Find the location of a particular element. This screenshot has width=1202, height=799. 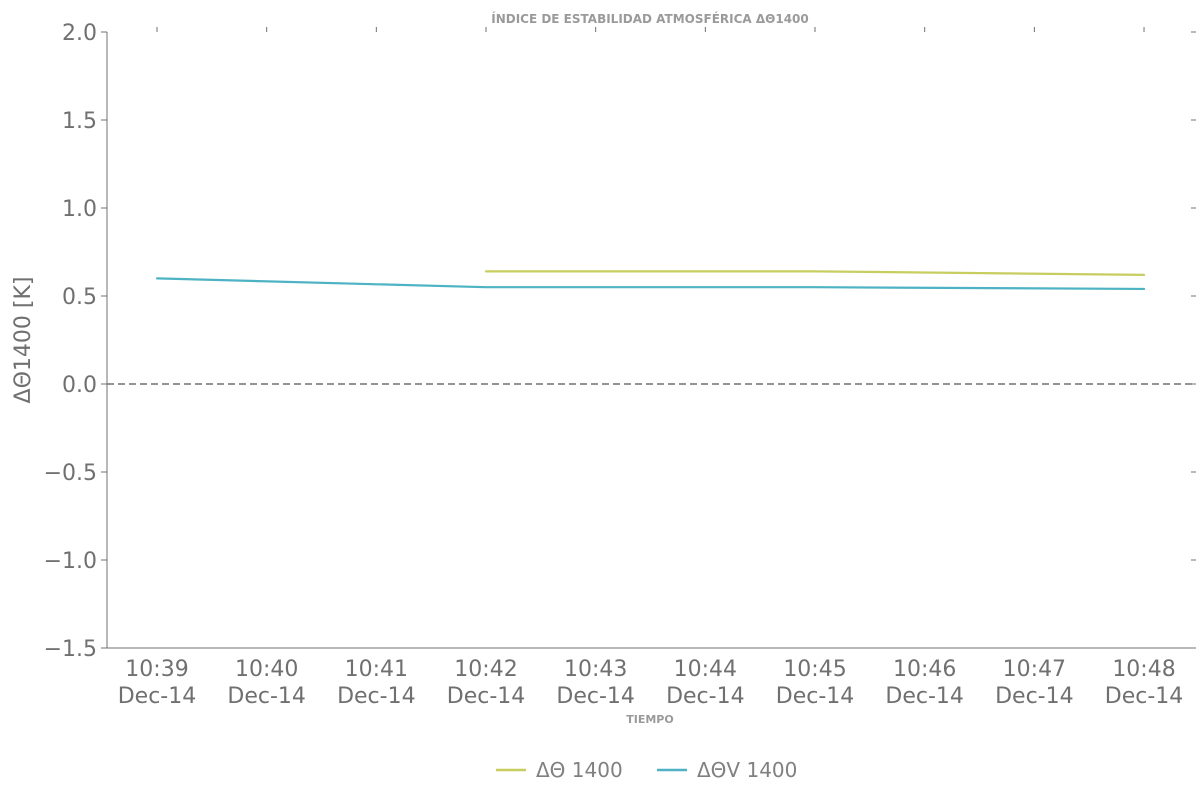

x-tick-label: 10:39 is located at coordinates (156, 669).